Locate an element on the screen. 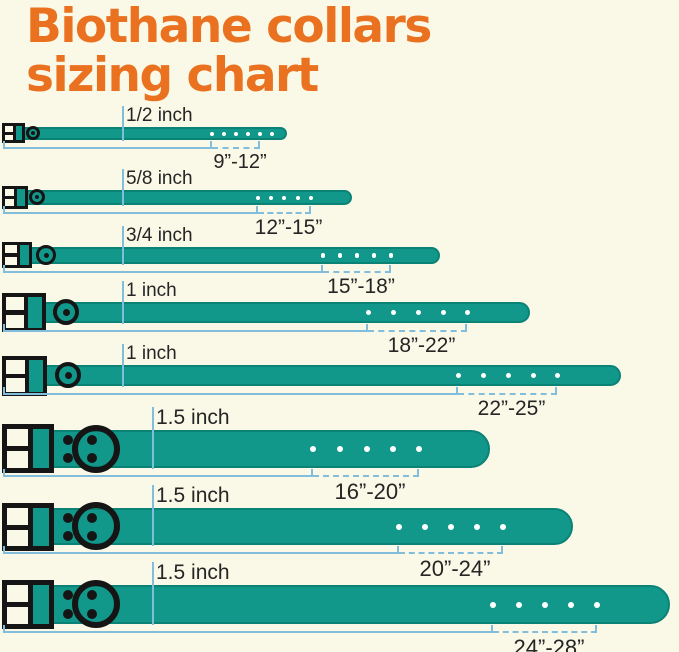  size-range-label: 22”-25” is located at coordinates (511, 408).